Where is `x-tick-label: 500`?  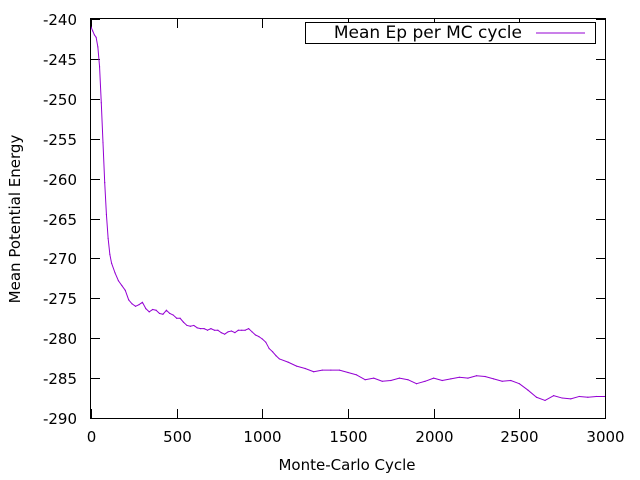 x-tick-label: 500 is located at coordinates (177, 437).